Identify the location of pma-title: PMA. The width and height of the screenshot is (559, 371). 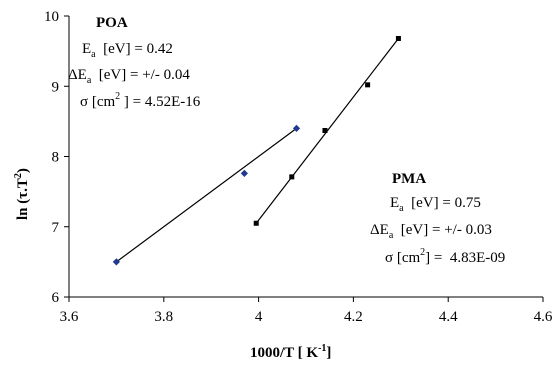
(409, 179).